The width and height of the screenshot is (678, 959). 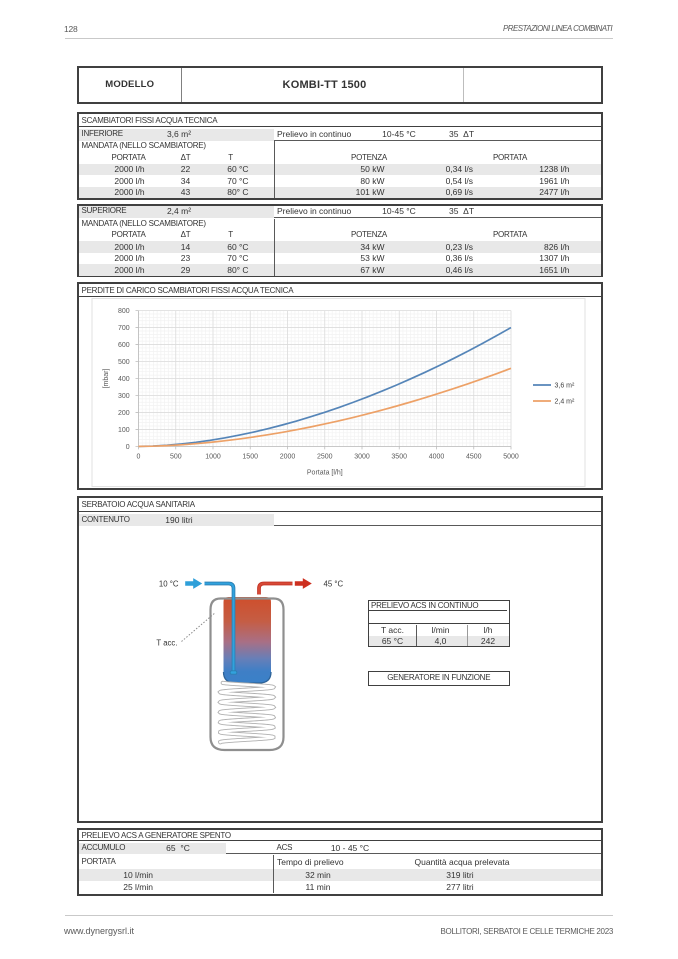 I want to click on svg-text: 300, so click(x=124, y=395).